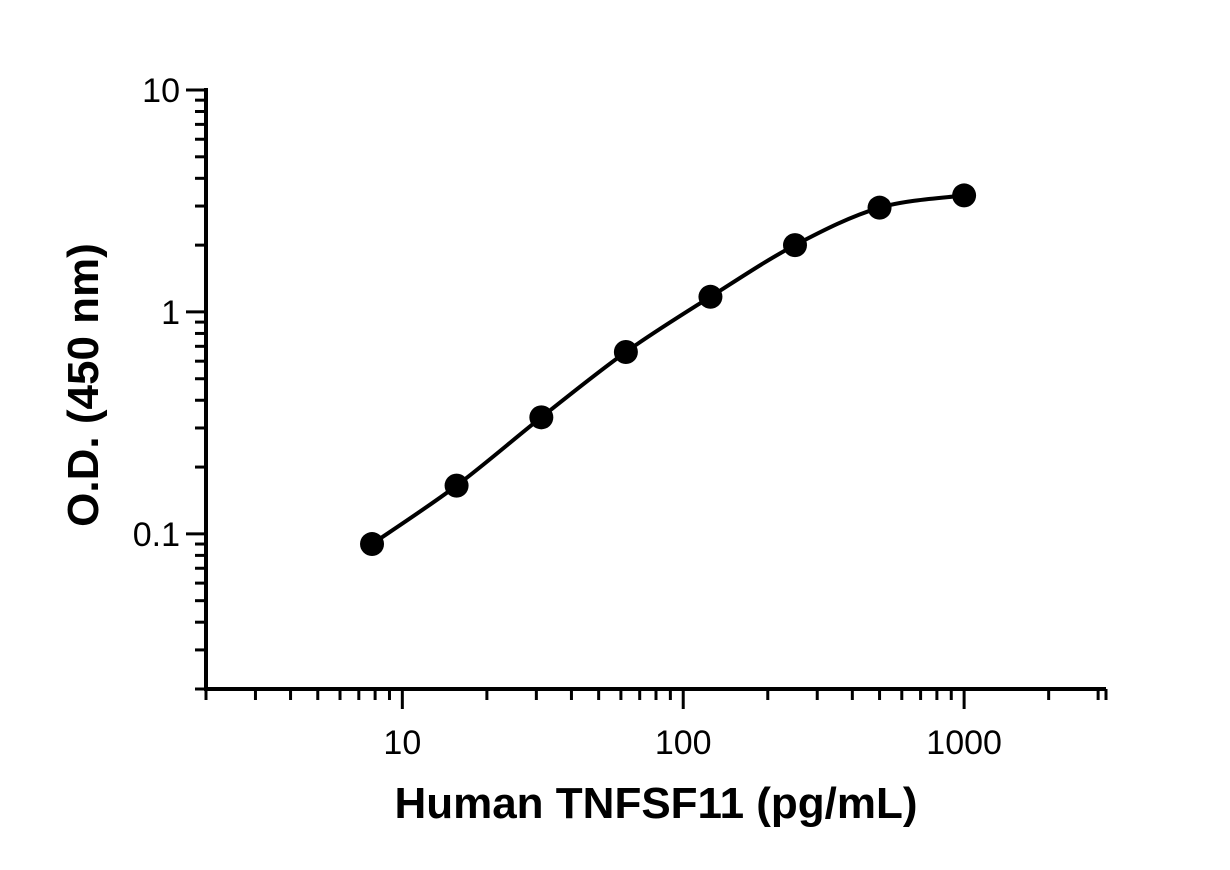  Describe the element at coordinates (655, 803) in the screenshot. I see `x-axis-title: Human TNFSF11 (pg/mL)` at that location.